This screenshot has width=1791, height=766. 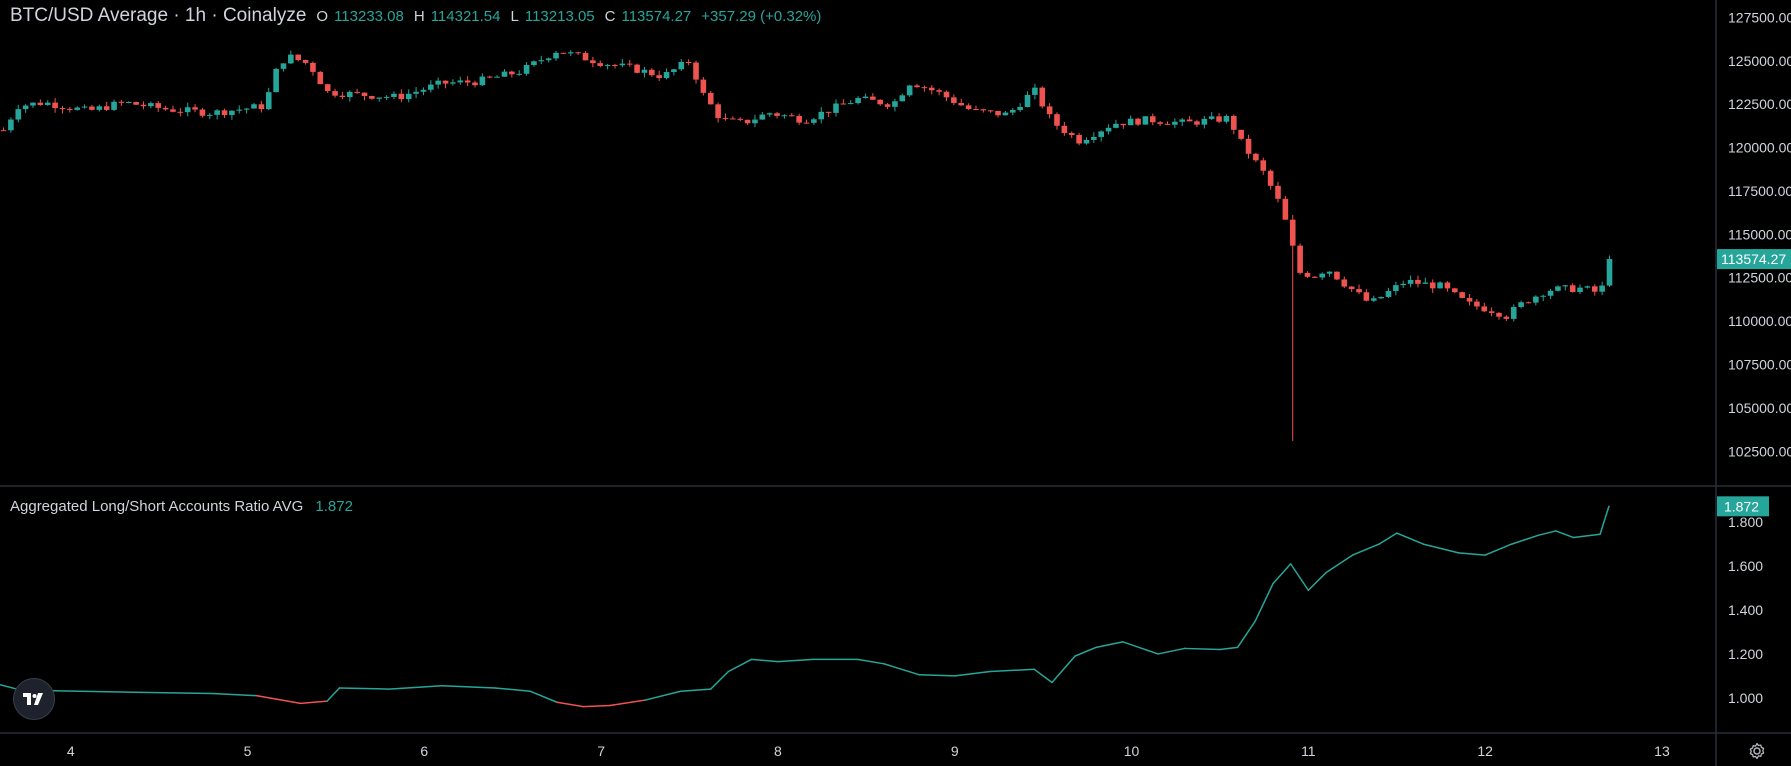 I want to click on high-value: 114321.54, so click(x=465, y=16).